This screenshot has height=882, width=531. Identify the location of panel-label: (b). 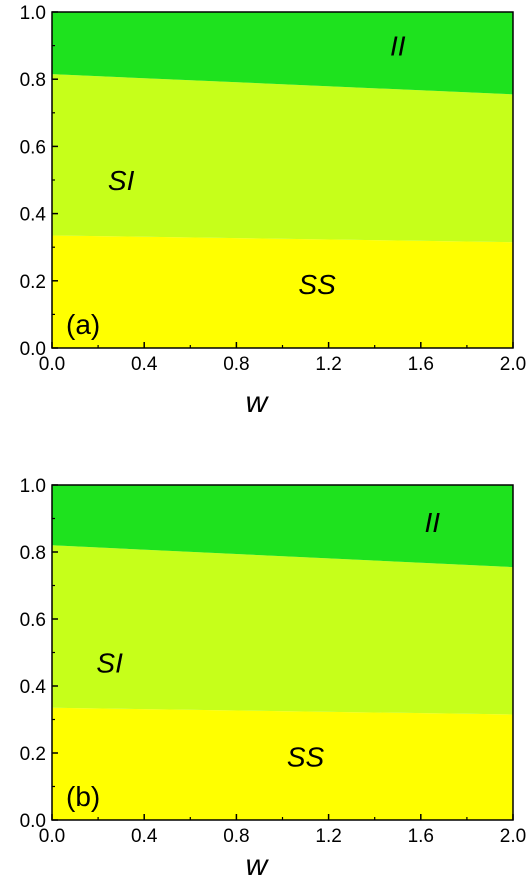
(83, 796).